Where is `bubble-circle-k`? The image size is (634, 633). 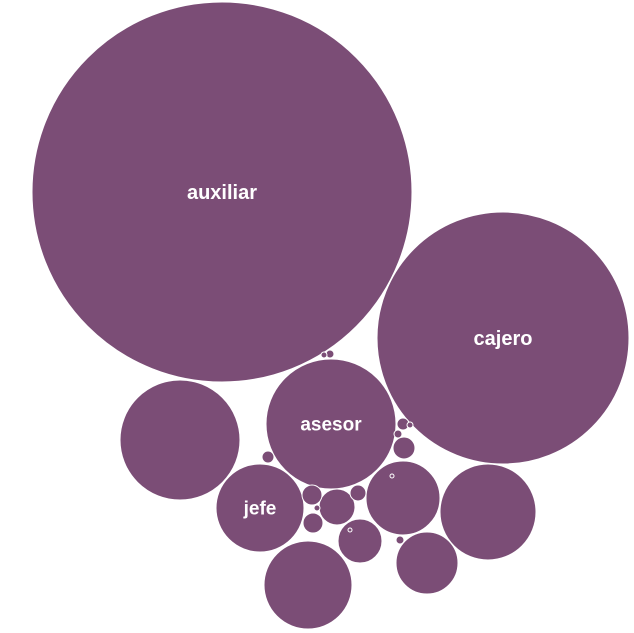 bubble-circle-k is located at coordinates (313, 523).